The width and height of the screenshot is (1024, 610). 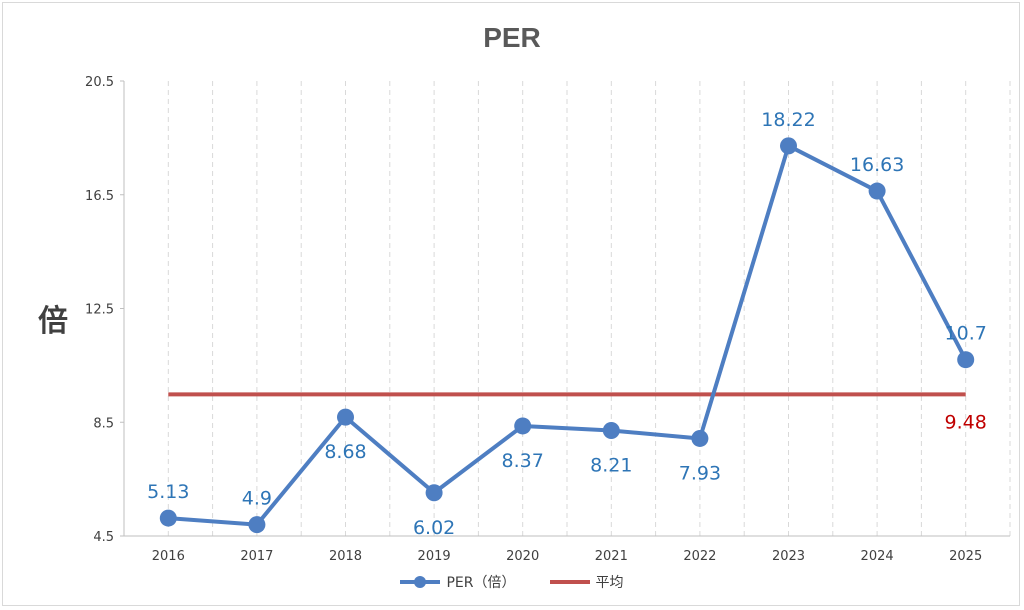 I want to click on y-tick-label: 16.5, so click(x=99, y=196).